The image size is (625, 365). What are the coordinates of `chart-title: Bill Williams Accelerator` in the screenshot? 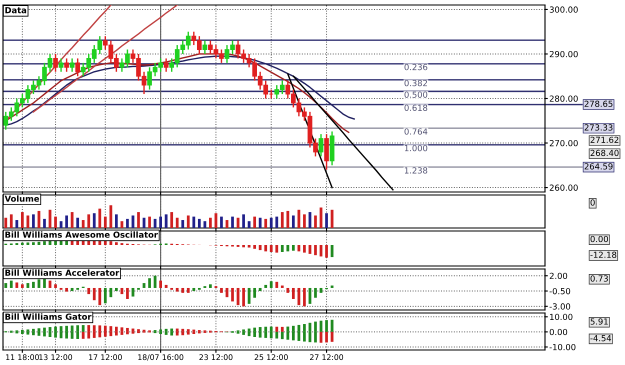 It's located at (62, 272).